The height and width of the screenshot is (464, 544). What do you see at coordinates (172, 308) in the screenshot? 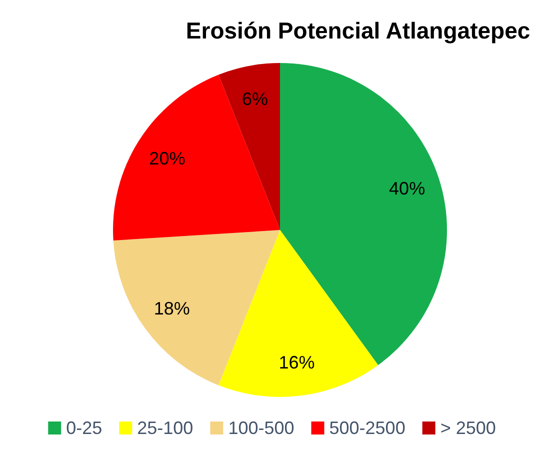
I see `data-label: 18%` at bounding box center [172, 308].